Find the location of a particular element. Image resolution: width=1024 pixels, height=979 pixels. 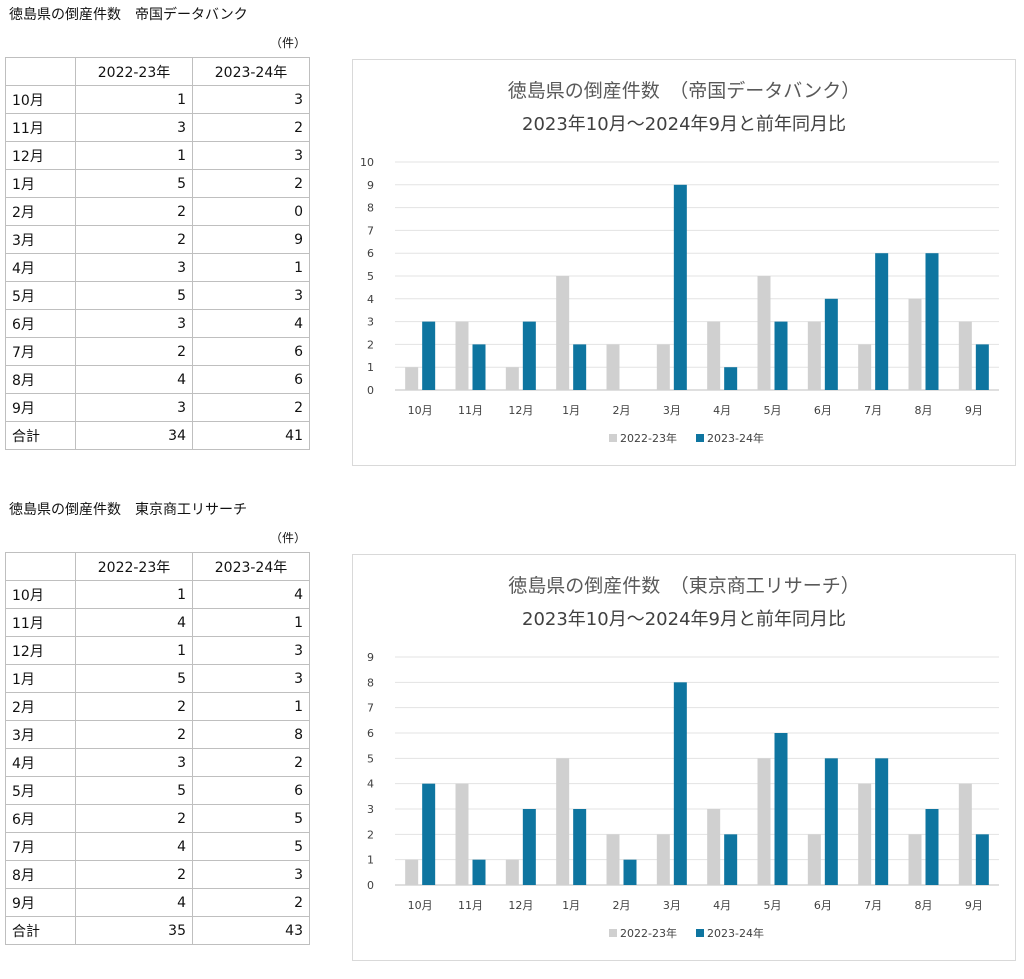

y-tick-label: 3 is located at coordinates (370, 809).